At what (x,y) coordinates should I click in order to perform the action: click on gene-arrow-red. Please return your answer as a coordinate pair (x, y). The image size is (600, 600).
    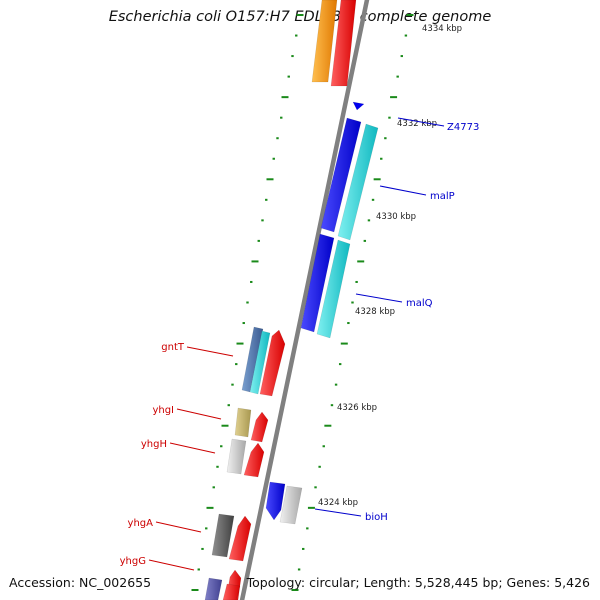
    Looking at the image, I should click on (343, 43).